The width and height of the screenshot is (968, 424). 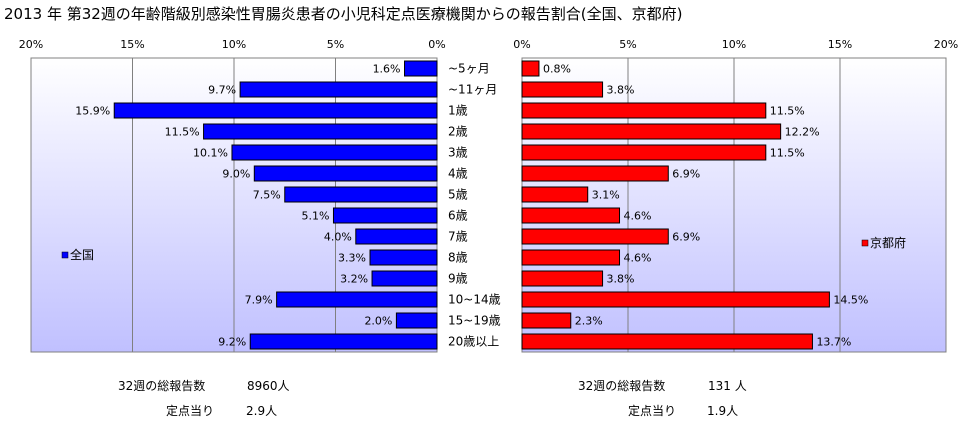 What do you see at coordinates (182, 132) in the screenshot?
I see `left-bar-data-label: 11.5%` at bounding box center [182, 132].